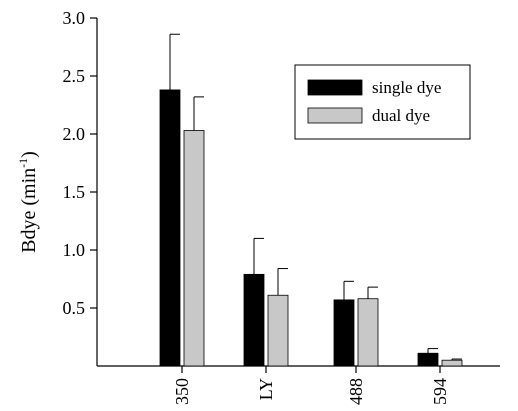 This screenshot has width=518, height=411. I want to click on legend-label-single-dye: single dye, so click(406, 87).